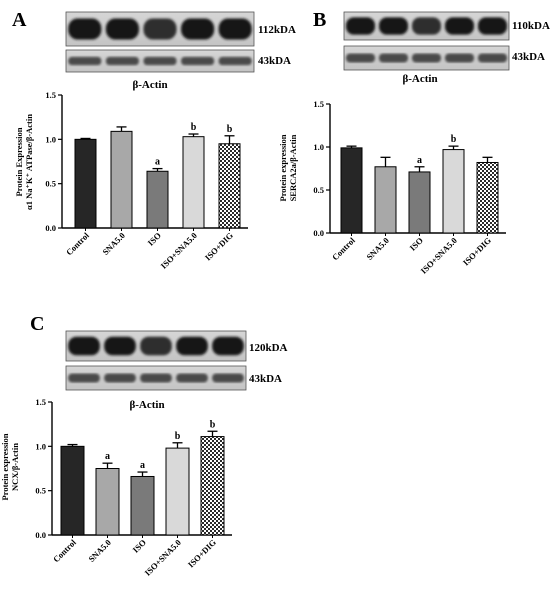 The height and width of the screenshot is (590, 550). What do you see at coordinates (293, 167) in the screenshot?
I see `y-axis-title: SERCA2a/β-Actin` at bounding box center [293, 167].